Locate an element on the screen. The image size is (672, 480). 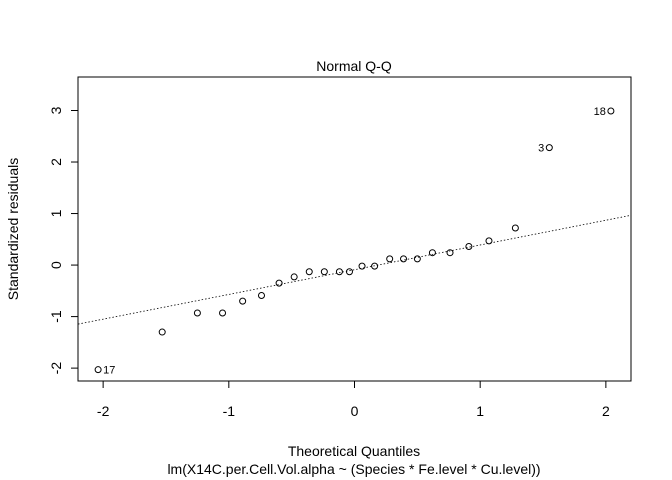
x-tick-label: 2 is located at coordinates (606, 411).